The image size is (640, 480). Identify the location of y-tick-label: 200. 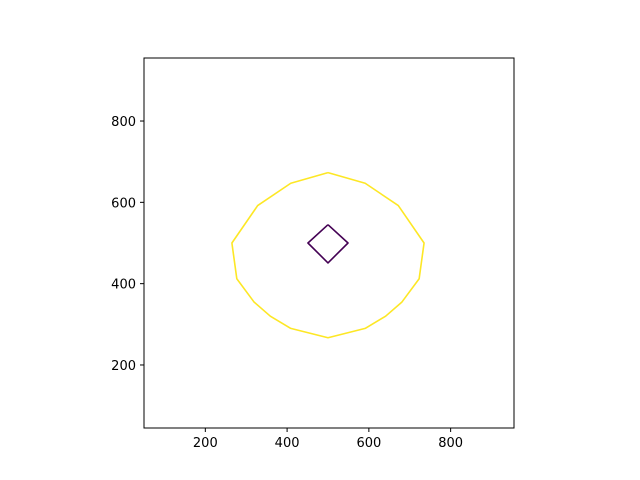
(123, 366).